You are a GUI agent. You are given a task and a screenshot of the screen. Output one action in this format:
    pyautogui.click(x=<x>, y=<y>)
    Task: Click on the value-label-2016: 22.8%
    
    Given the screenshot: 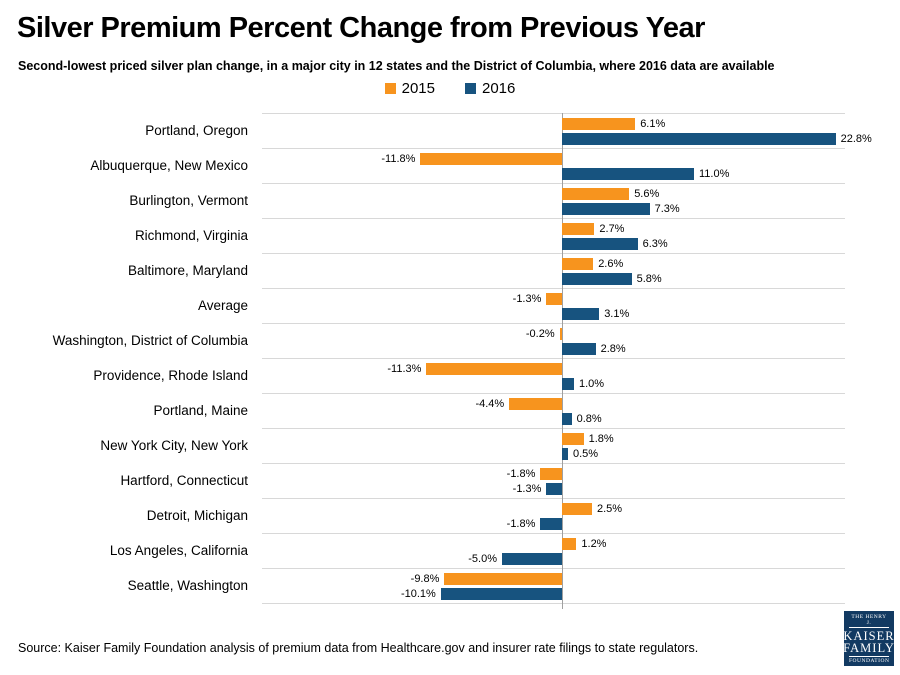 What is the action you would take?
    pyautogui.click(x=856, y=139)
    